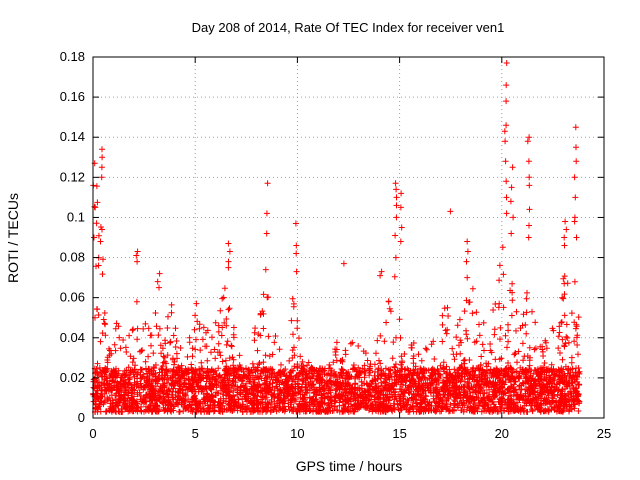 This screenshot has height=480, width=640. I want to click on y-tick-label: 0.06, so click(72, 297).